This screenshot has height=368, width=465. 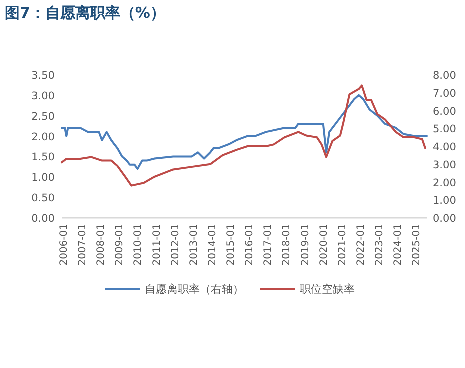 I want to click on x-tick-label: 2022-01, so click(x=361, y=245).